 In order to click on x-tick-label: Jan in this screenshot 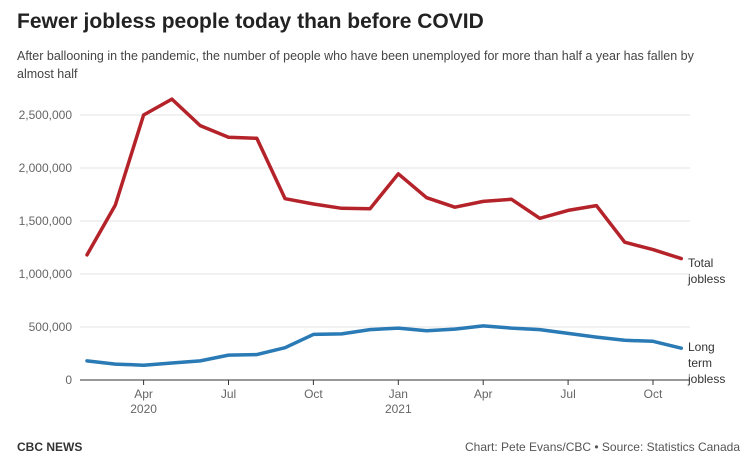, I will do `click(398, 394)`.